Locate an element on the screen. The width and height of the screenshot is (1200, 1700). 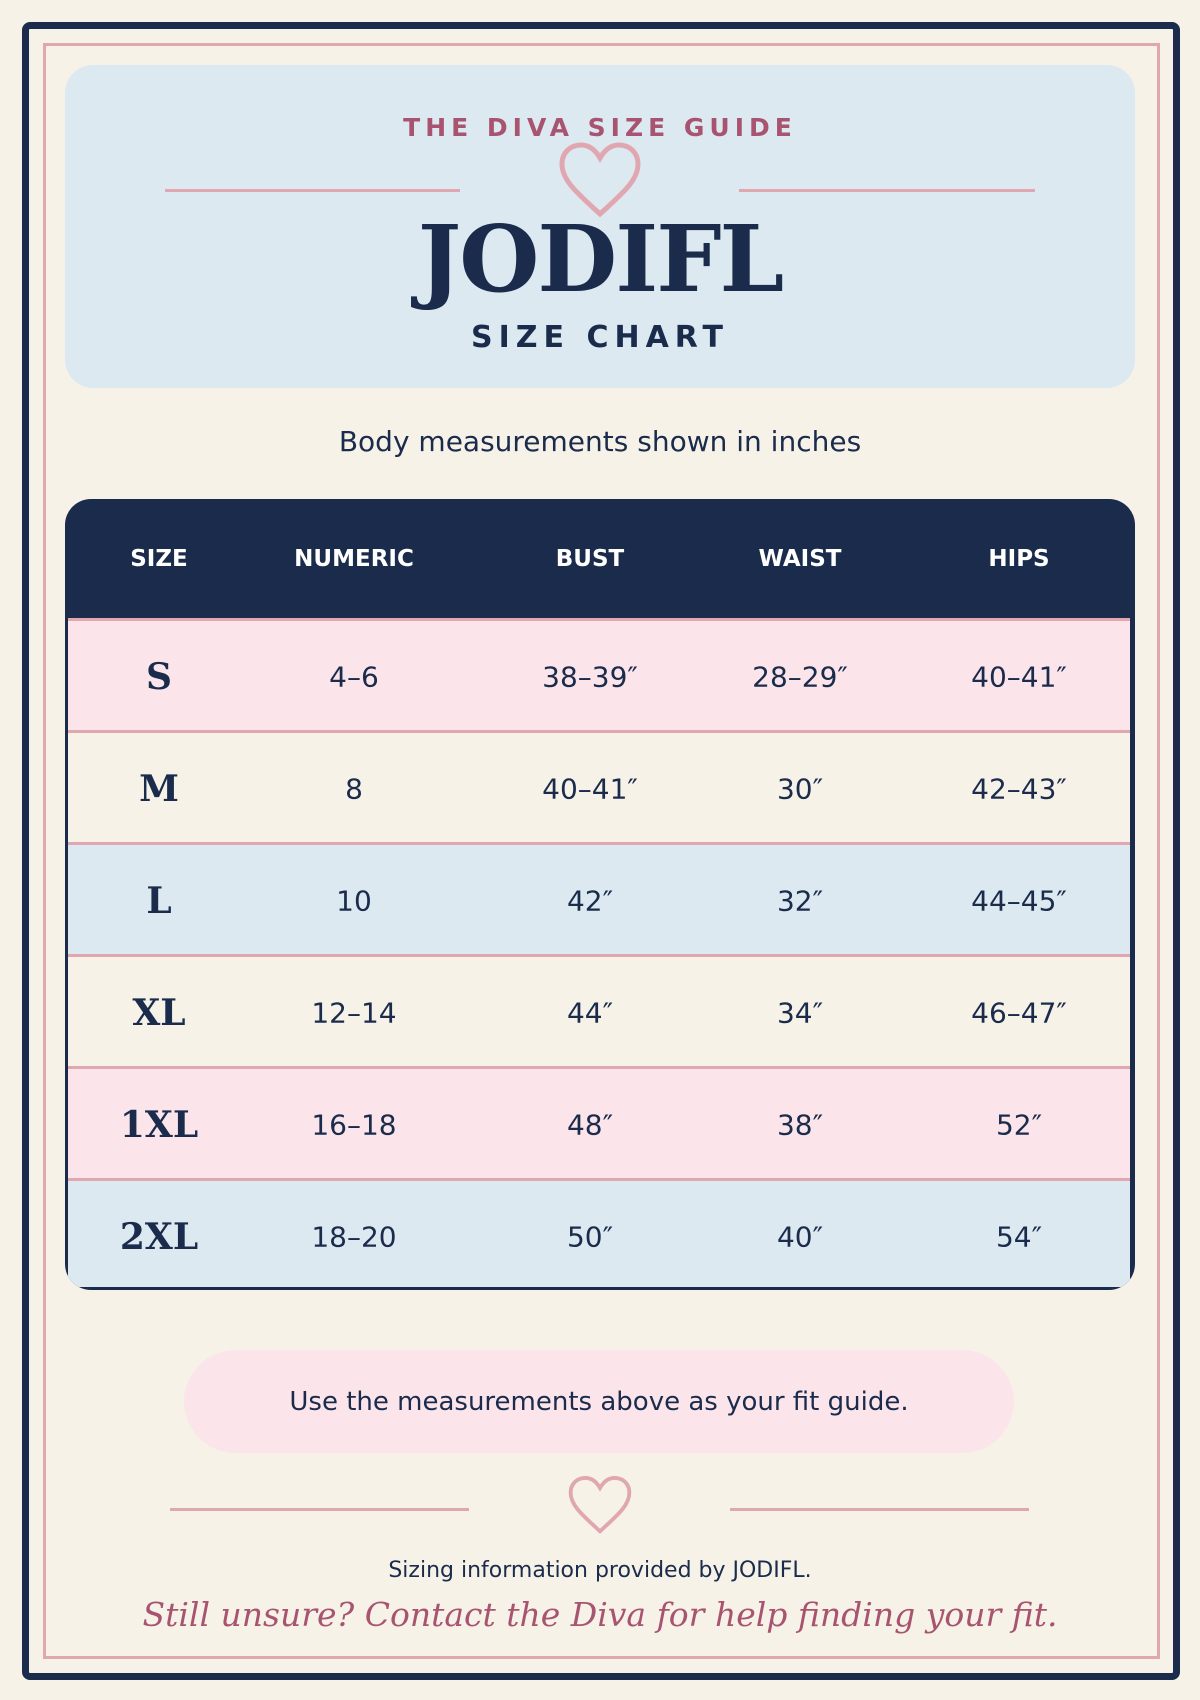
table-cell: 8 is located at coordinates (354, 789).